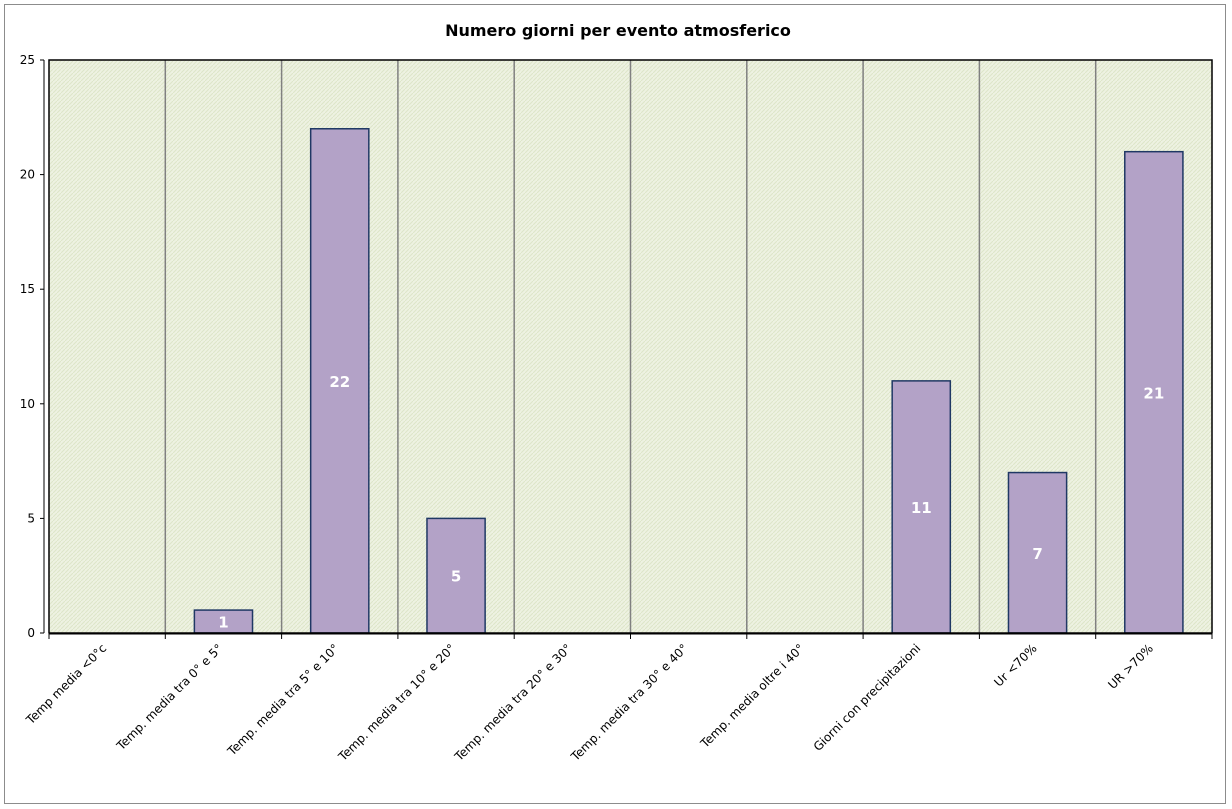 This screenshot has width=1232, height=809. I want to click on x-tick-label: UR >70%, so click(1130, 666).